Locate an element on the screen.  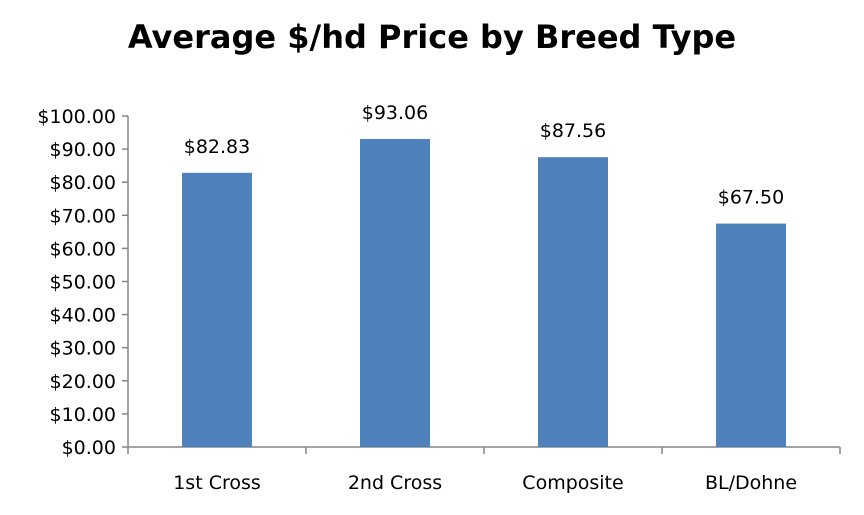
chart-title: Average $/hd Price by Breed Type is located at coordinates (432, 37).